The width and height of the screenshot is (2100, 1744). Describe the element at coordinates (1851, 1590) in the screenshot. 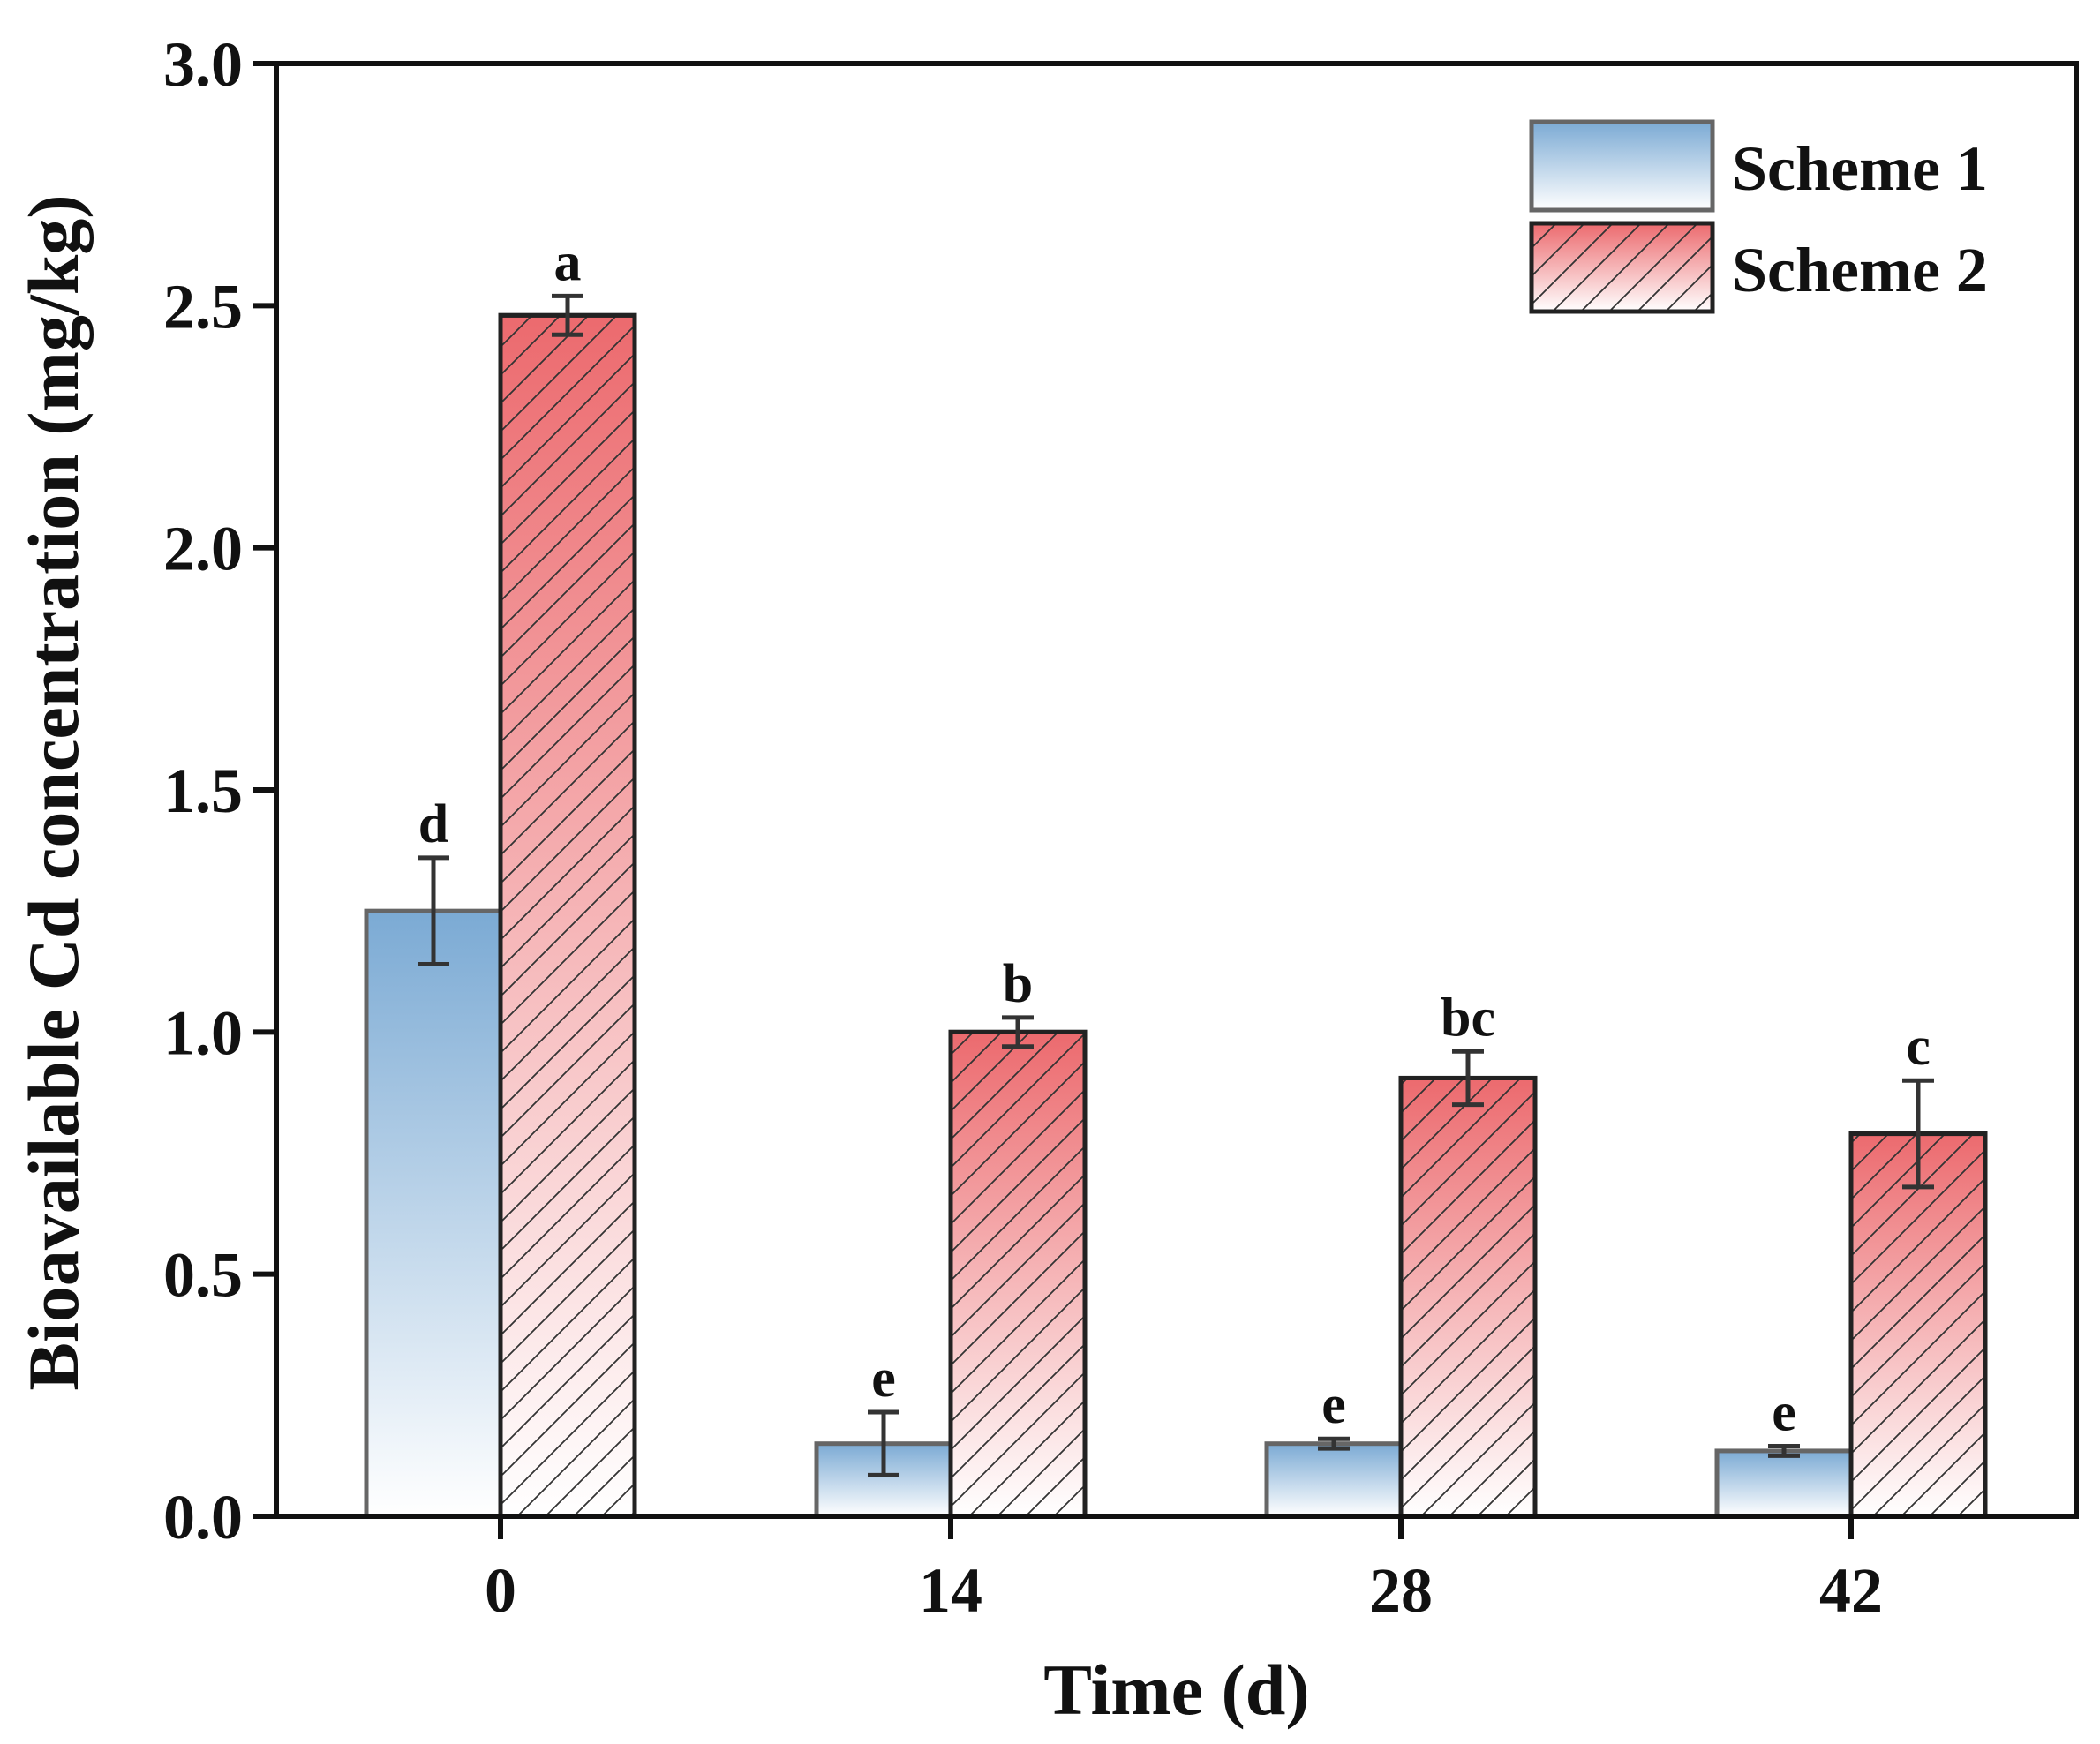

I see `x-tick-label-42: 42` at that location.